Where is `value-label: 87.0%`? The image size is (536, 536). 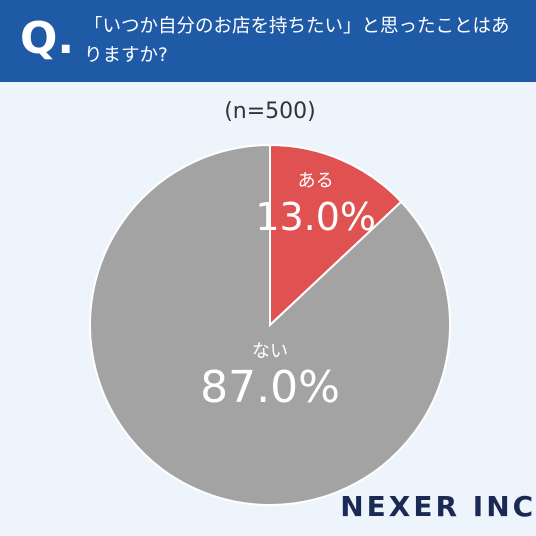 value-label: 87.0% is located at coordinates (270, 387).